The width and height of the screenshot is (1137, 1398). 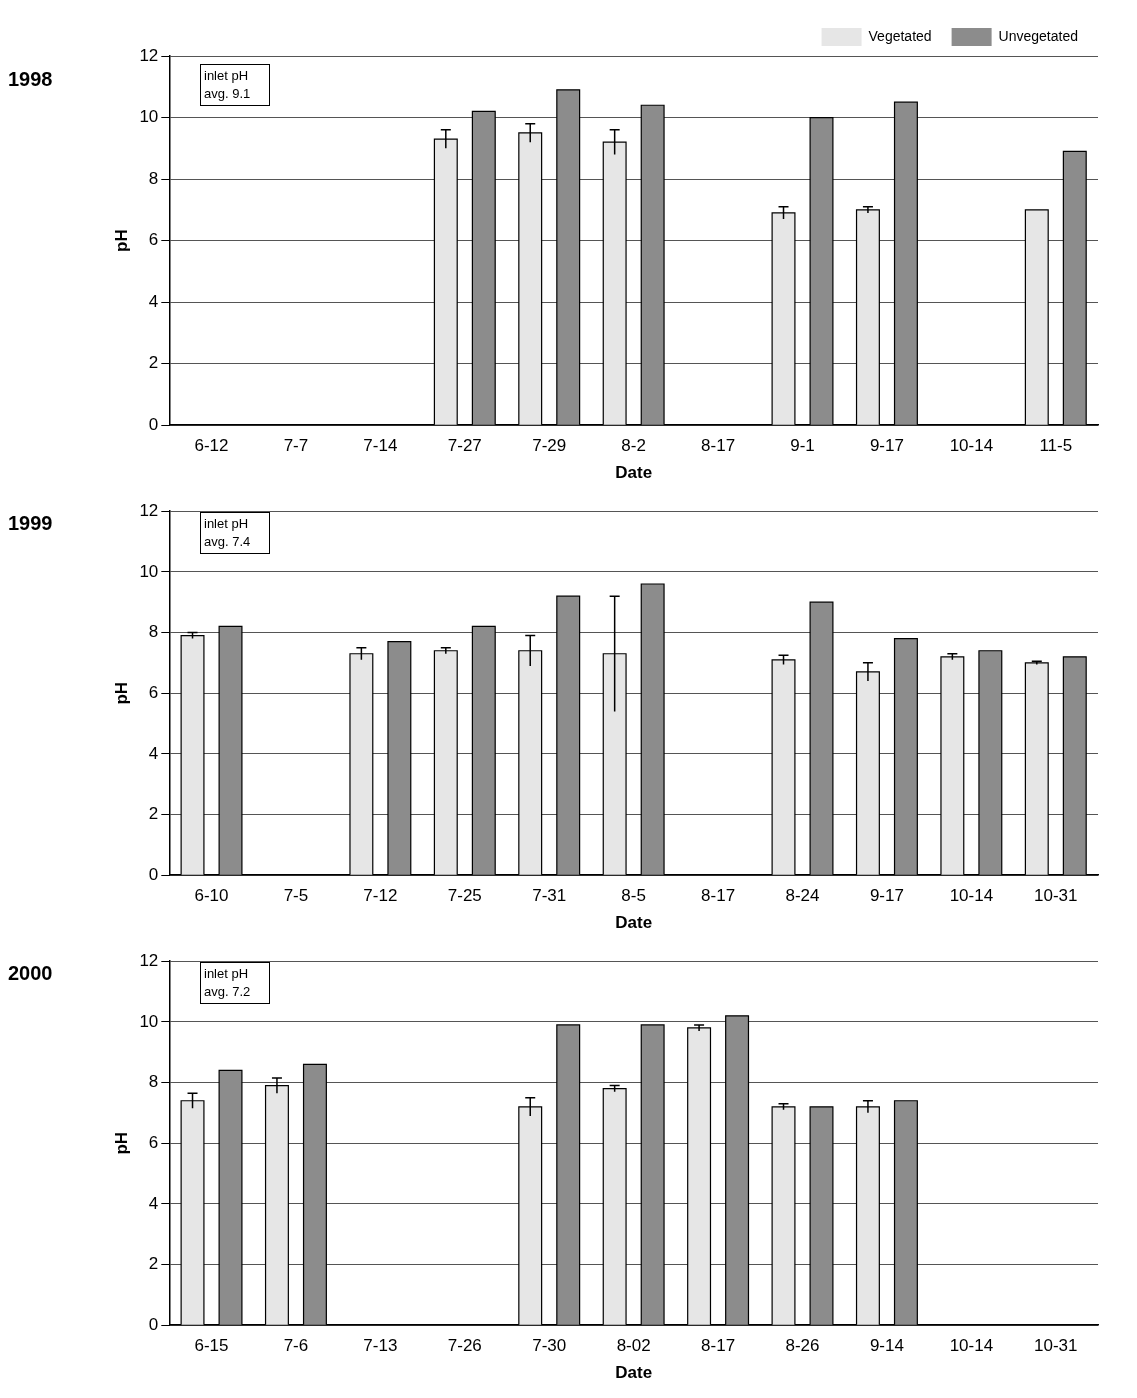 What do you see at coordinates (211, 1346) in the screenshot?
I see `x-tick-label: 6-15` at bounding box center [211, 1346].